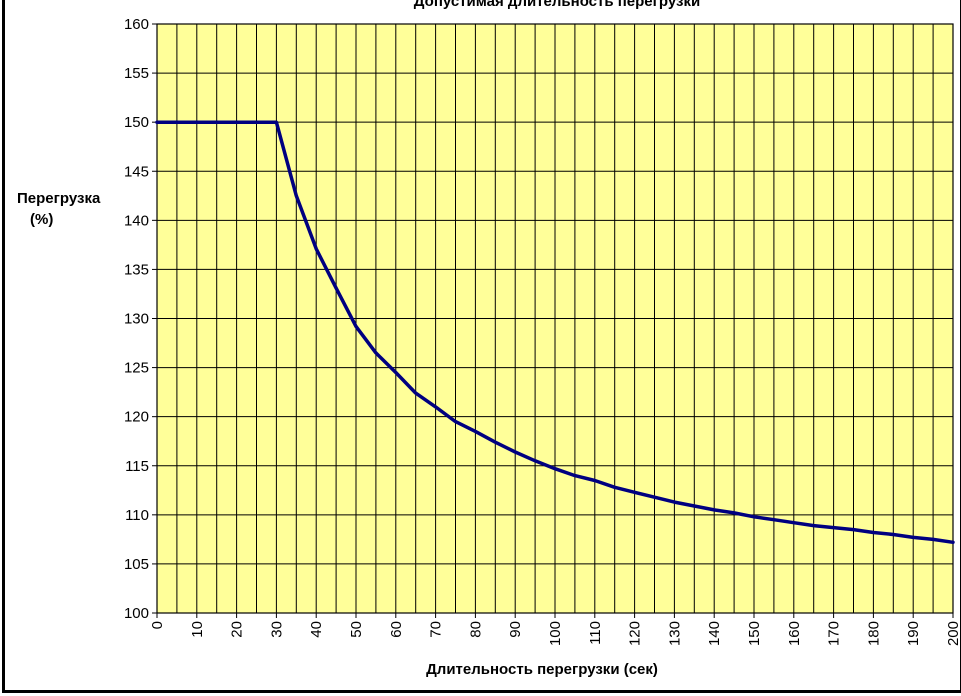  What do you see at coordinates (59, 198) in the screenshot?
I see `y-axis-title-line1: Перегрузка` at bounding box center [59, 198].